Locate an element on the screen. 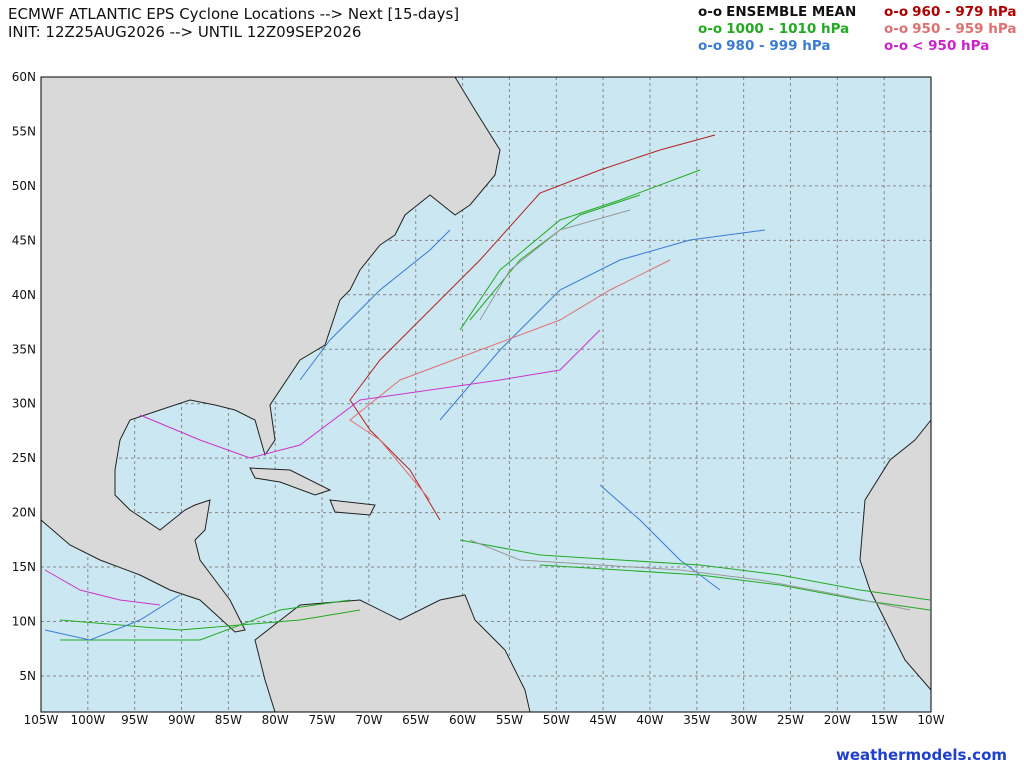  lon-label: 90W is located at coordinates (181, 720).